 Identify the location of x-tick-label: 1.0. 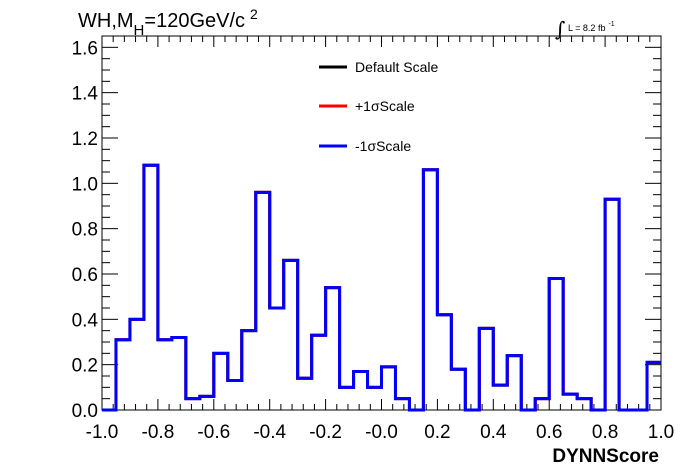
(661, 432).